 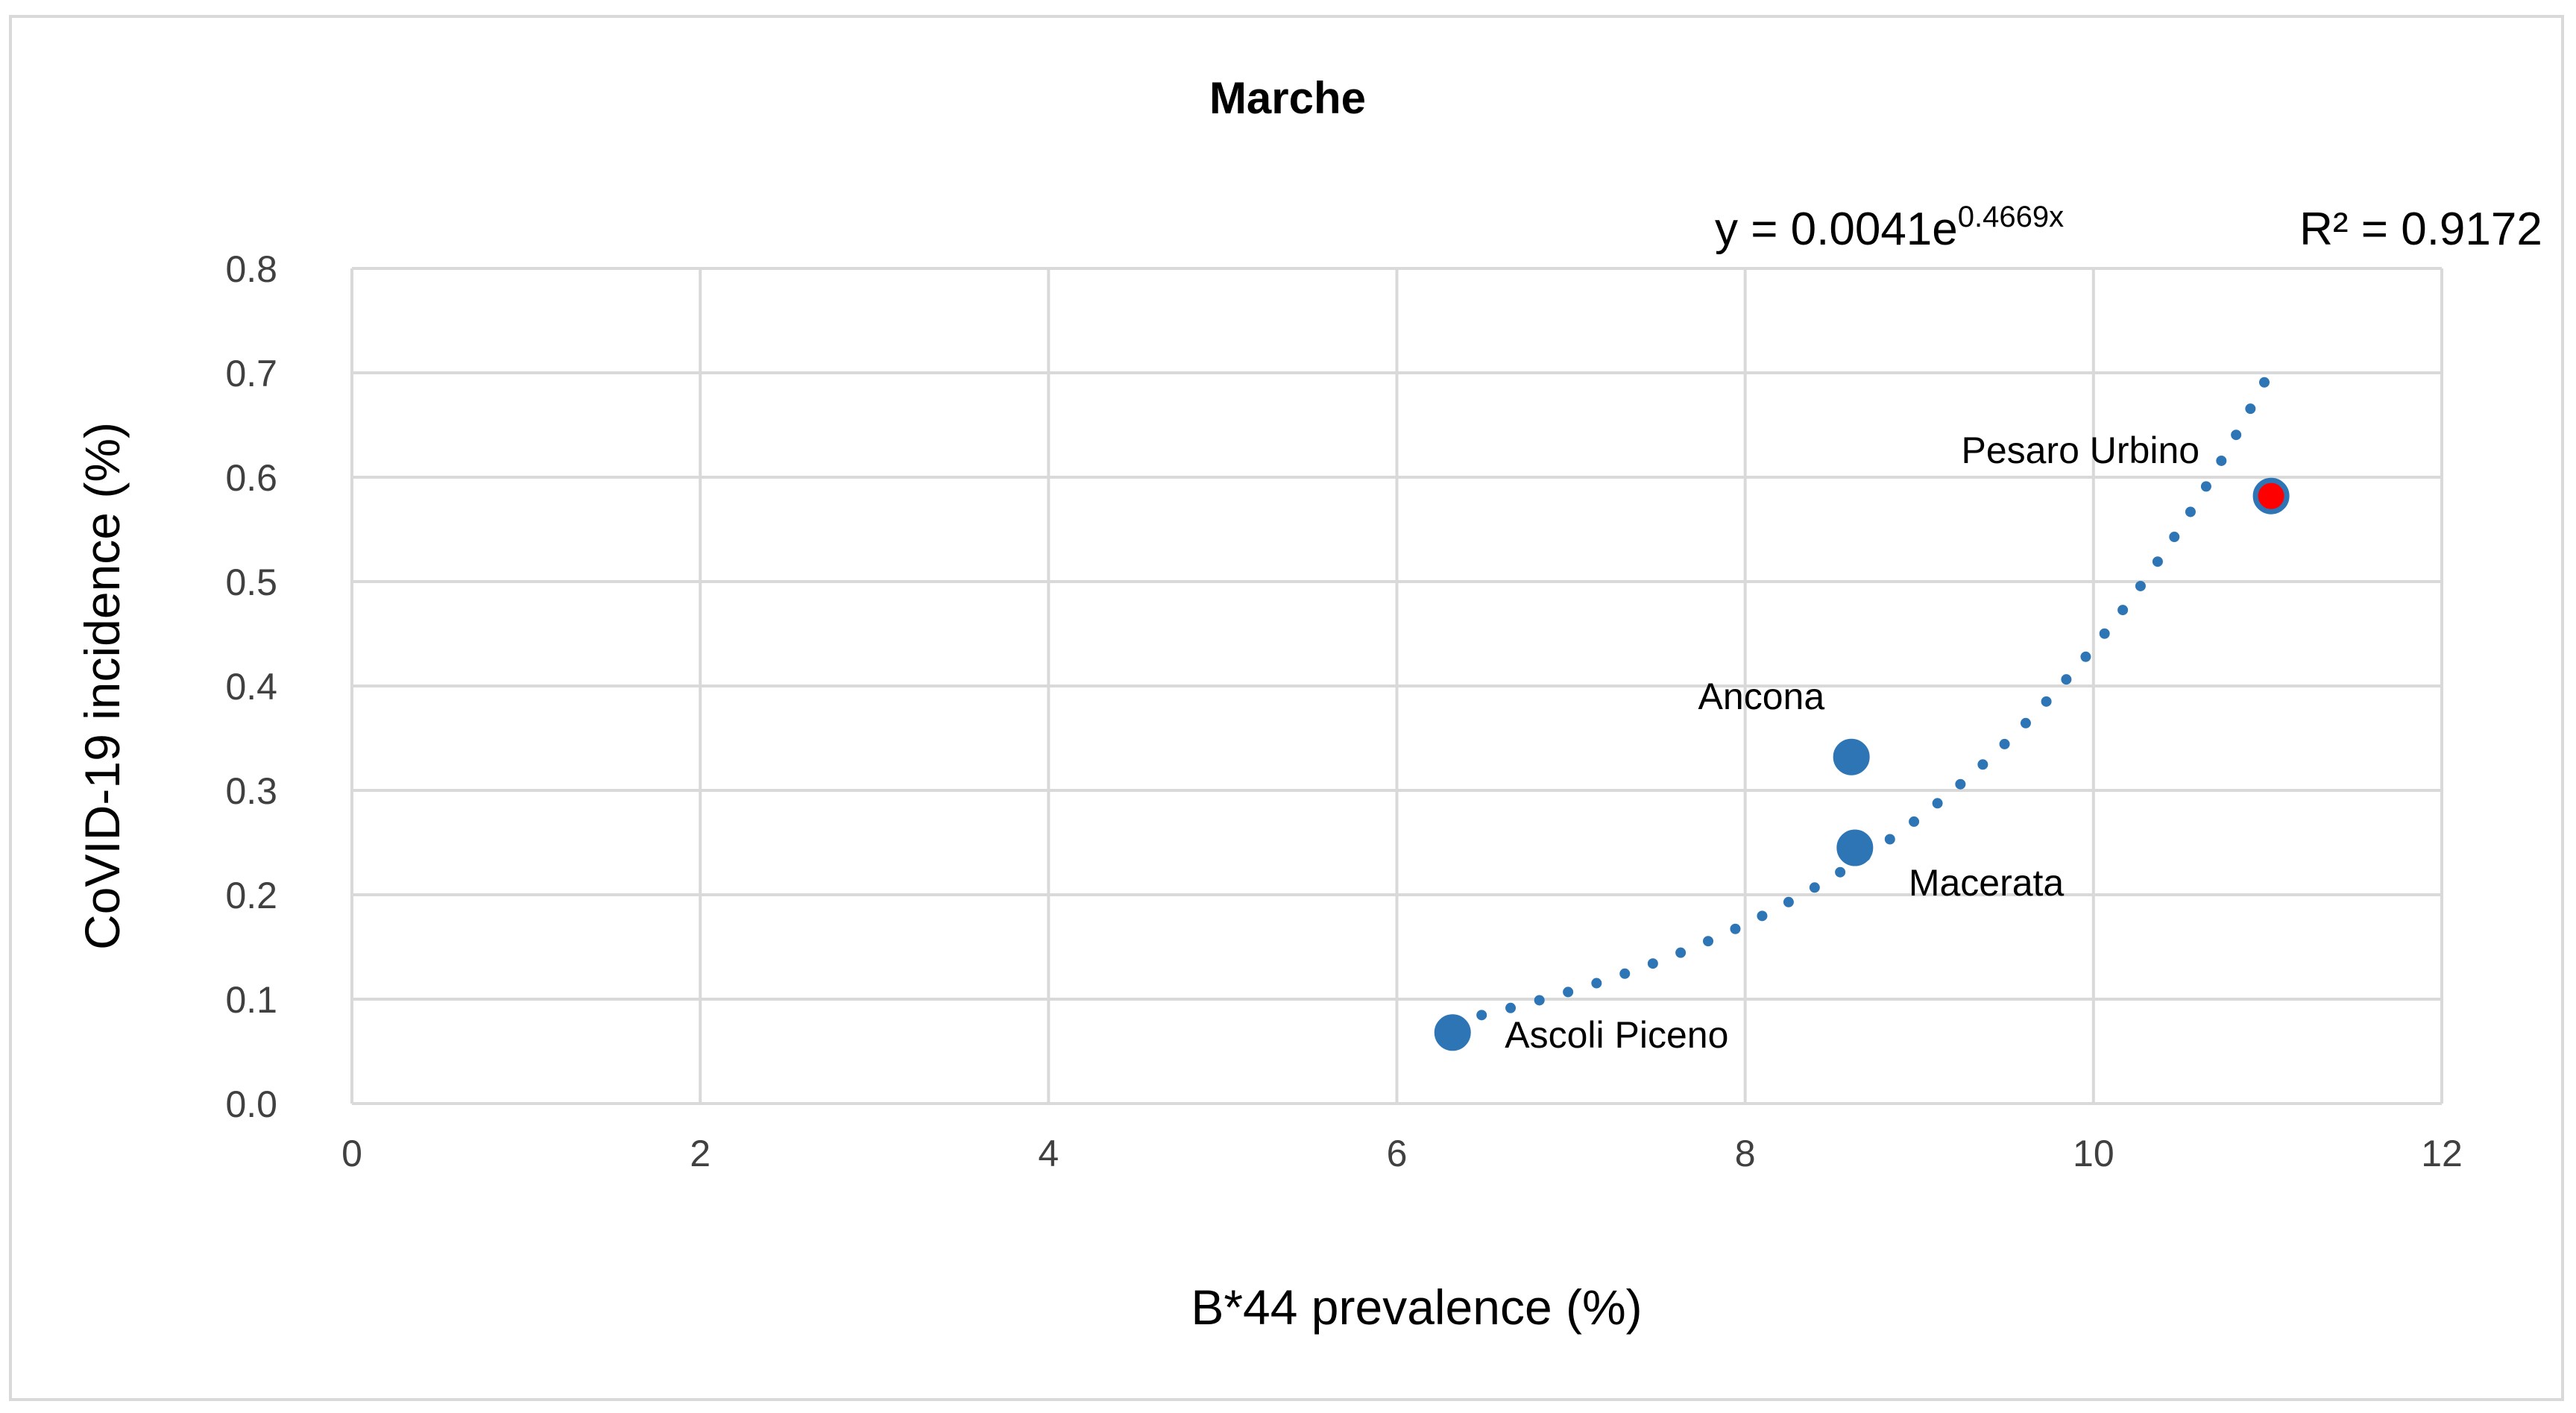 I want to click on data-label-macerata: Macerata, so click(x=1987, y=883).